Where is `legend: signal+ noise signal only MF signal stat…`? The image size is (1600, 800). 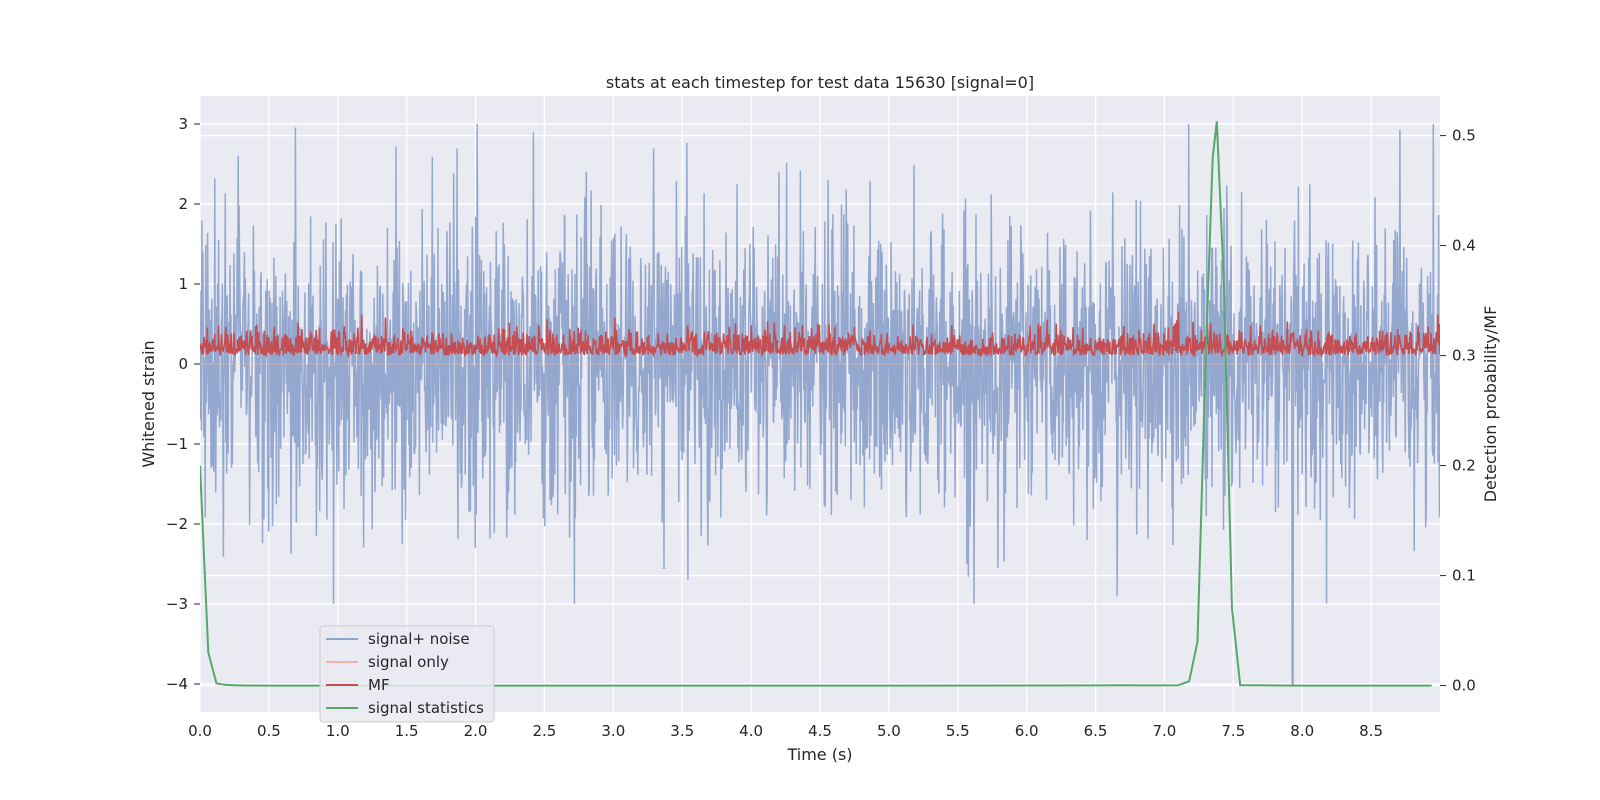 legend: signal+ noise signal only MF signal stat… is located at coordinates (407, 674).